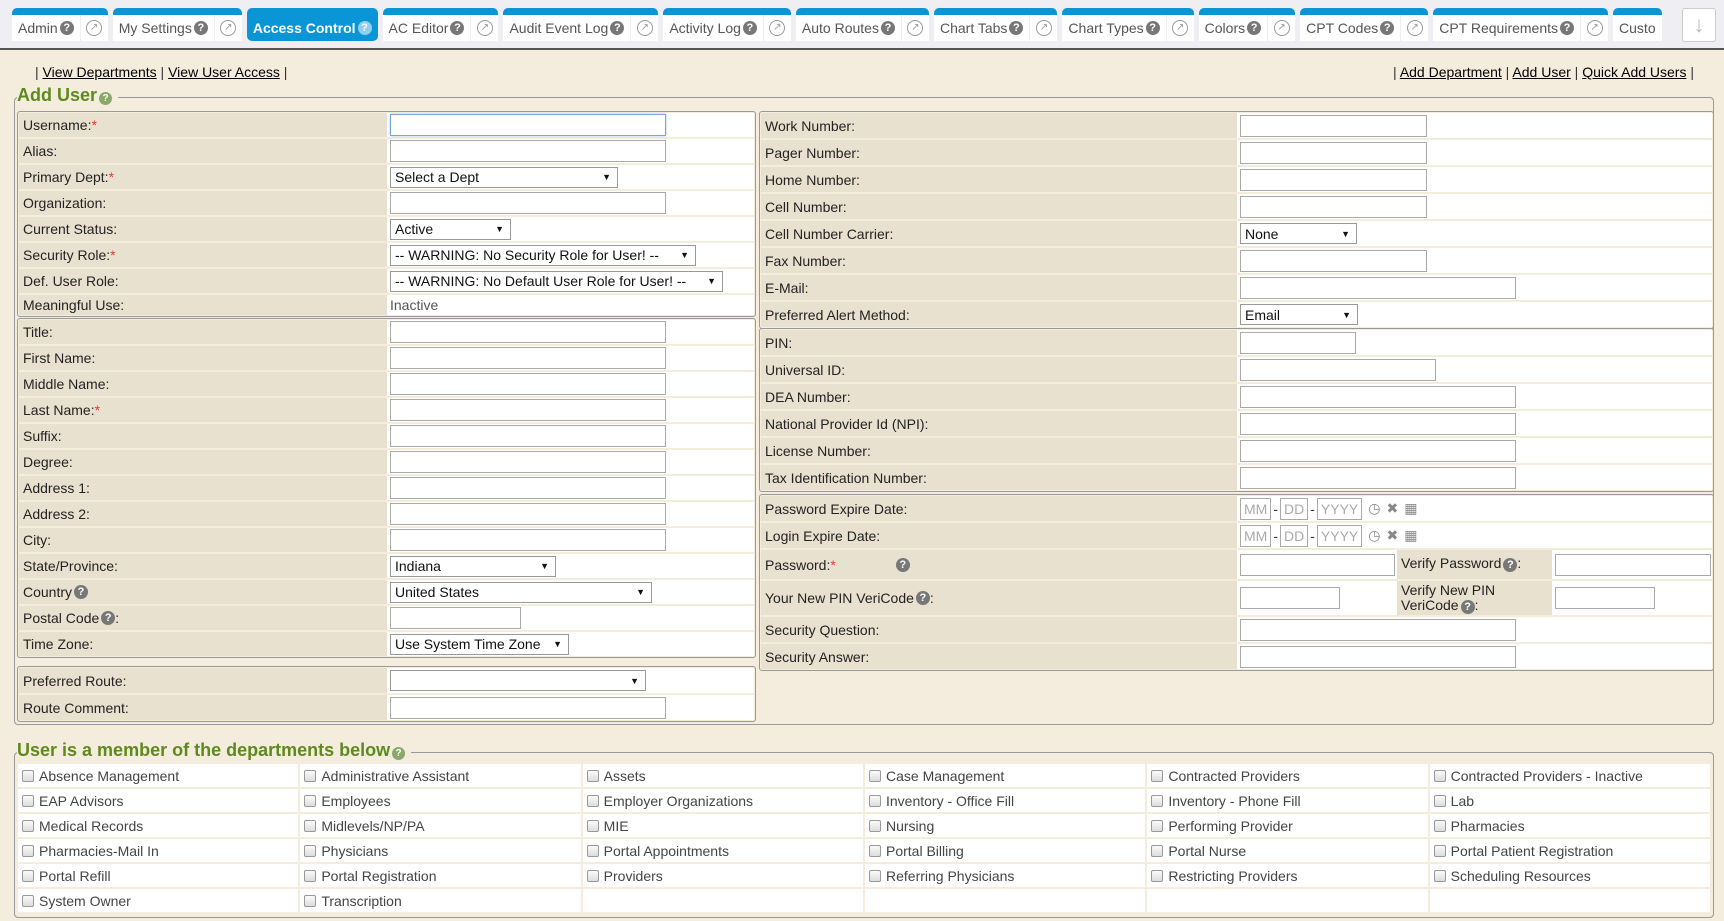  Describe the element at coordinates (1290, 598) in the screenshot. I see `veri-input` at that location.